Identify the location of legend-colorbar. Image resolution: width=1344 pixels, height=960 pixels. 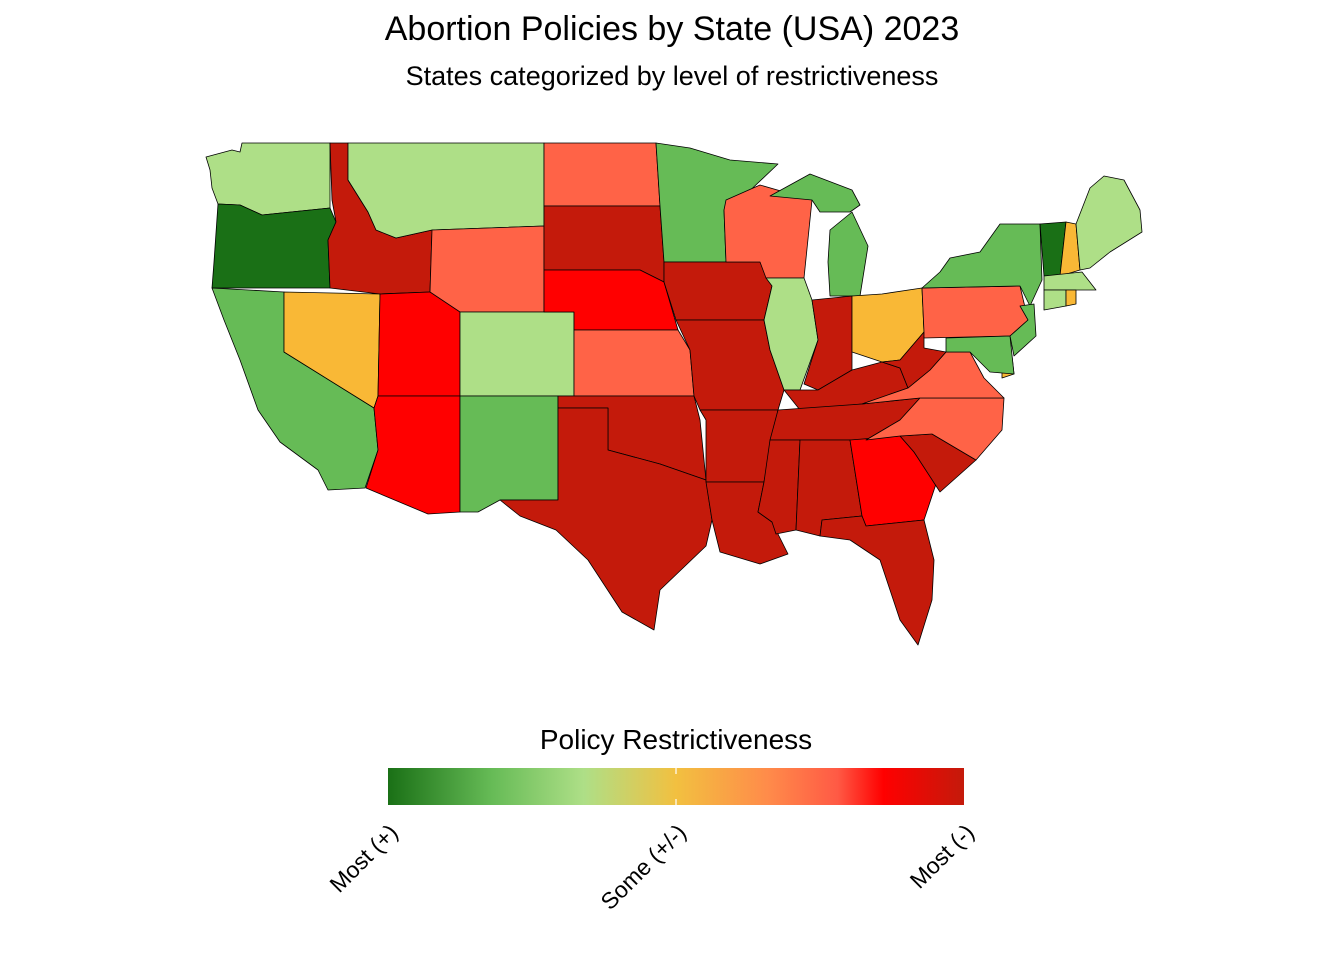
(676, 786).